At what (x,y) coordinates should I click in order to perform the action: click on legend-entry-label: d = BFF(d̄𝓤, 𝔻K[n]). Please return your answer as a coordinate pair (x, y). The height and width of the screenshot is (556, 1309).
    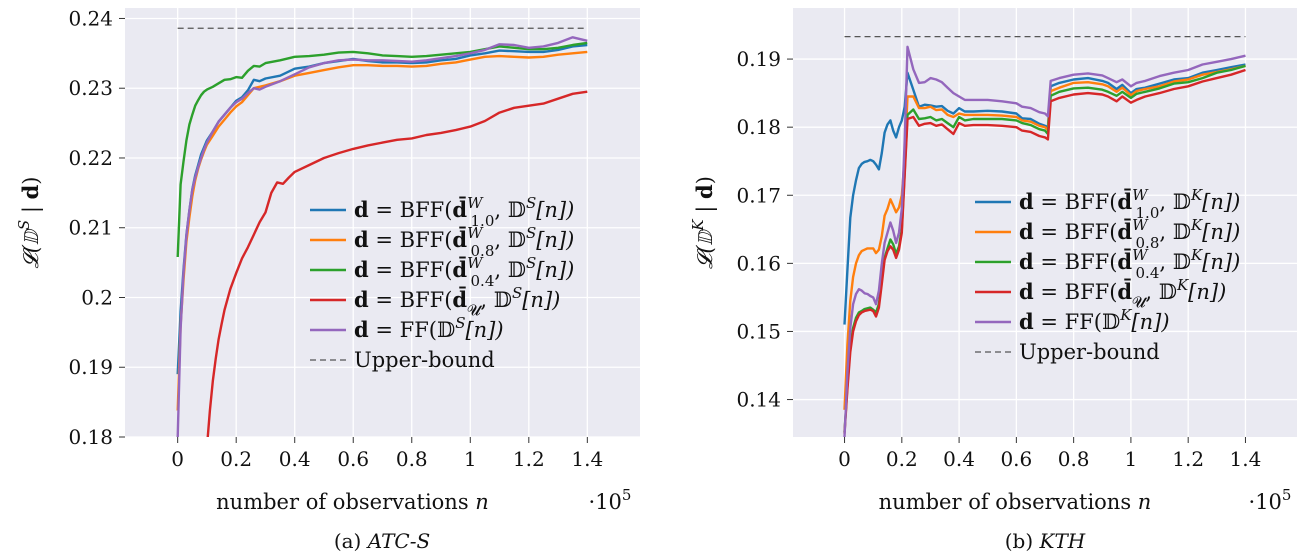
    Looking at the image, I should click on (1122, 293).